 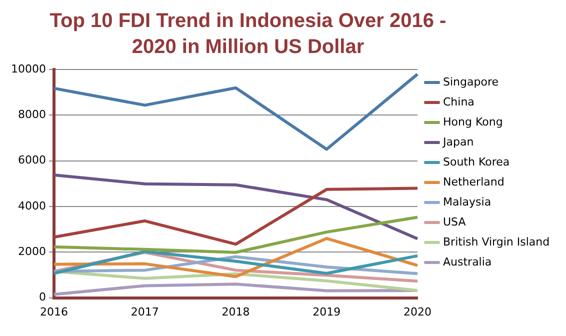 What do you see at coordinates (32, 205) in the screenshot?
I see `y-tick-label: 4000` at bounding box center [32, 205].